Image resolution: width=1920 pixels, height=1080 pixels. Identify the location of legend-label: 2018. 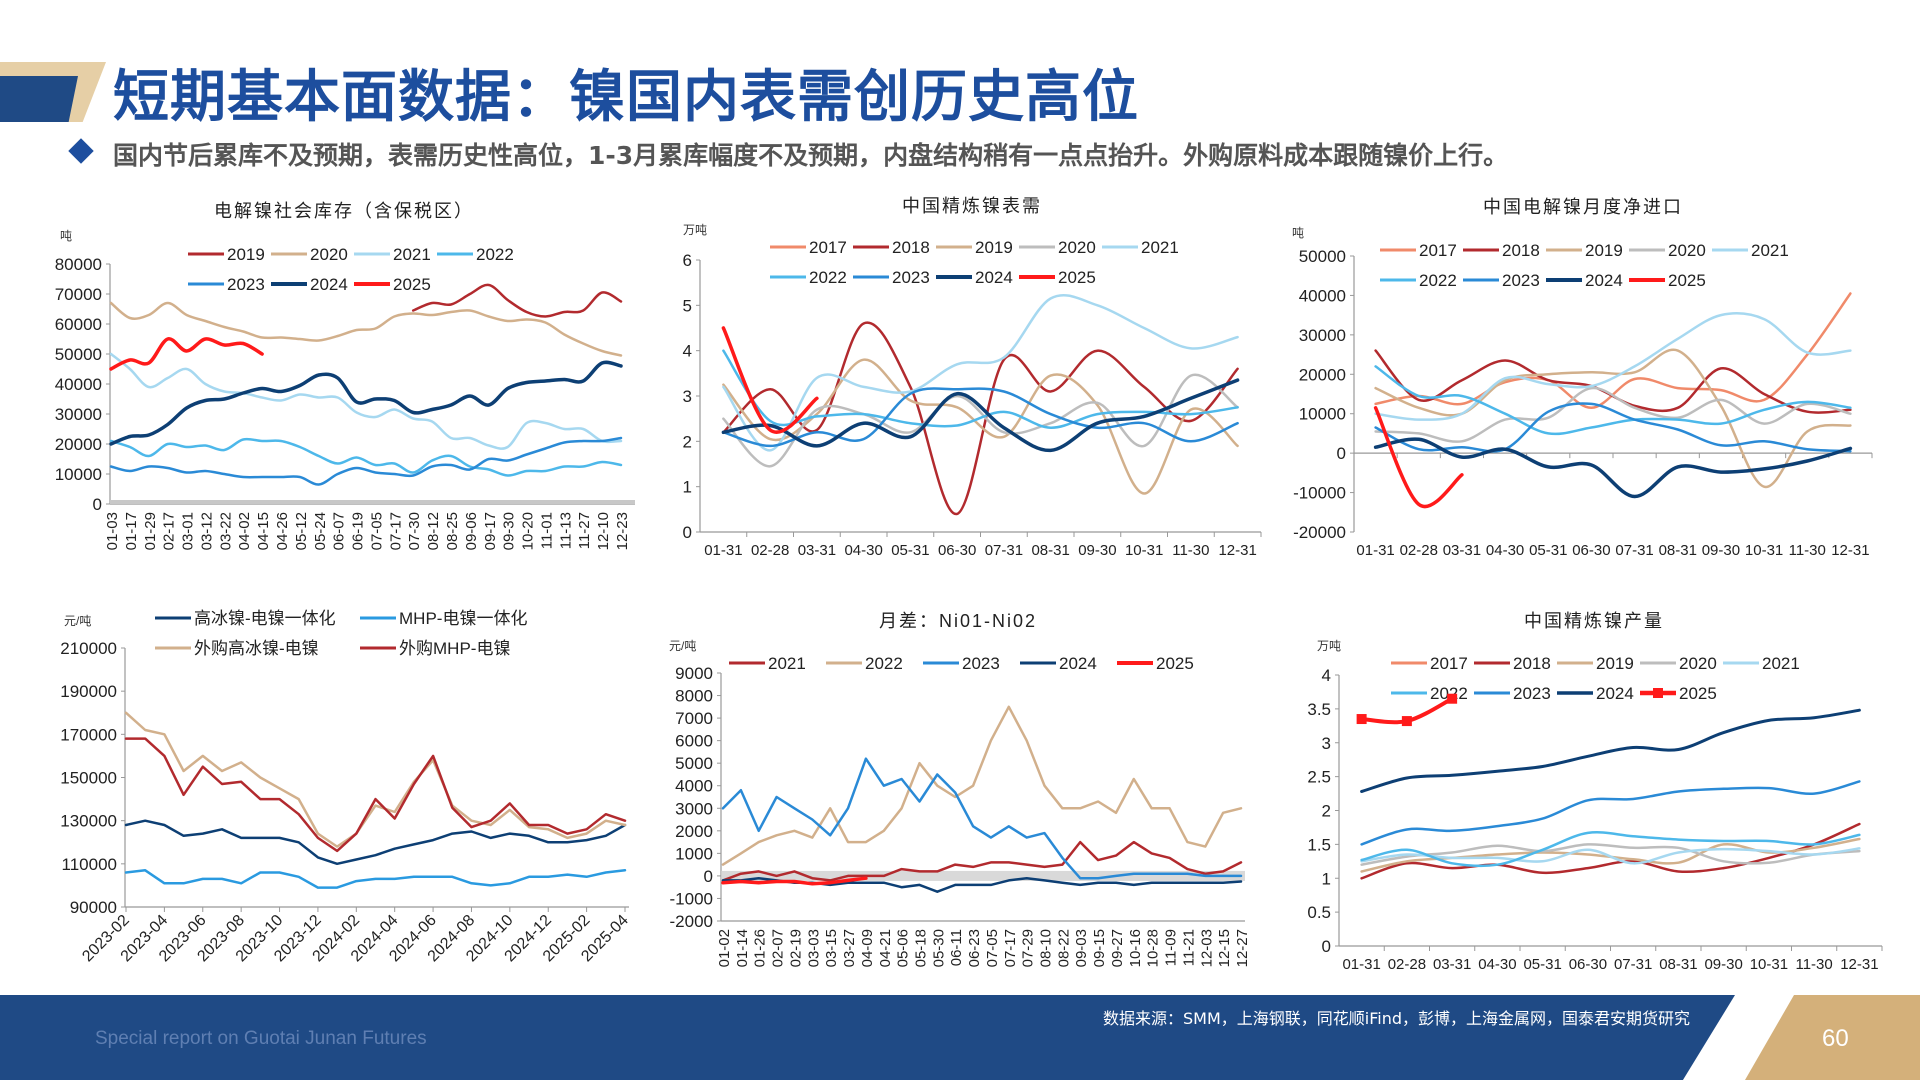
(911, 247).